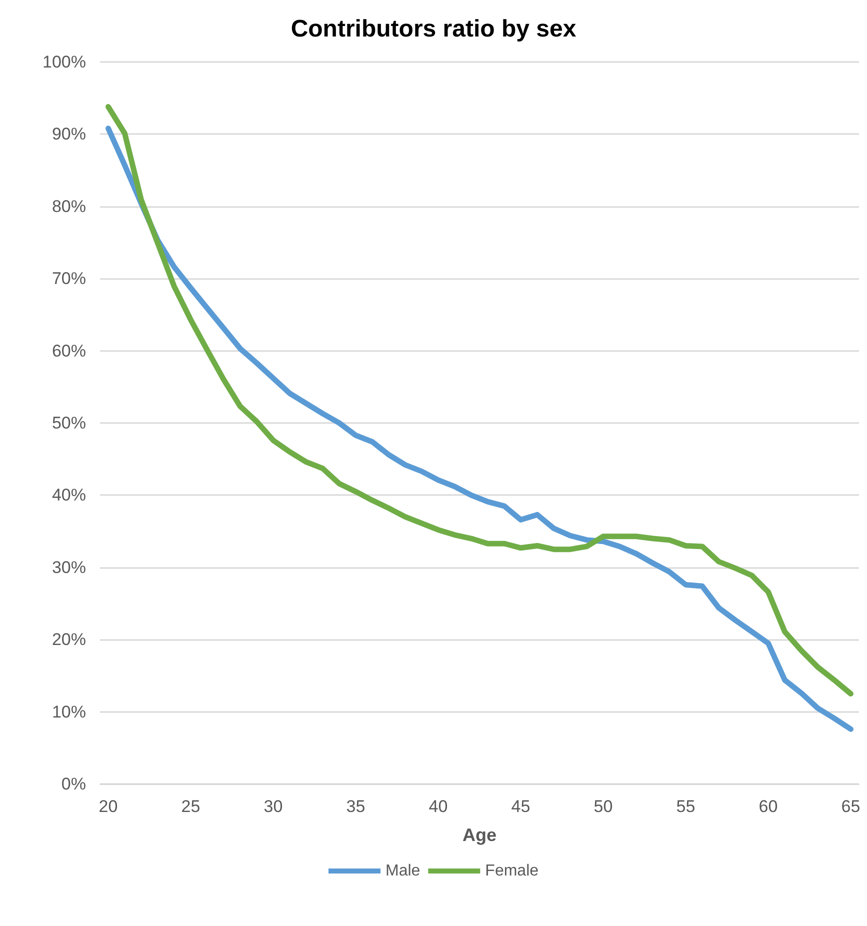  What do you see at coordinates (64, 62) in the screenshot?
I see `y-tick-label: 100%` at bounding box center [64, 62].